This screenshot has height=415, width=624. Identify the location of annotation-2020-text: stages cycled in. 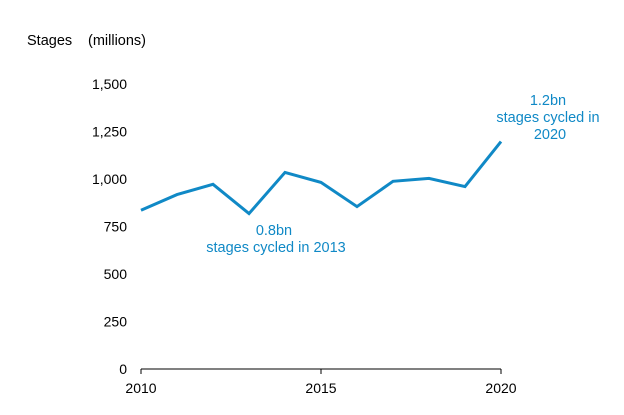
(547, 118).